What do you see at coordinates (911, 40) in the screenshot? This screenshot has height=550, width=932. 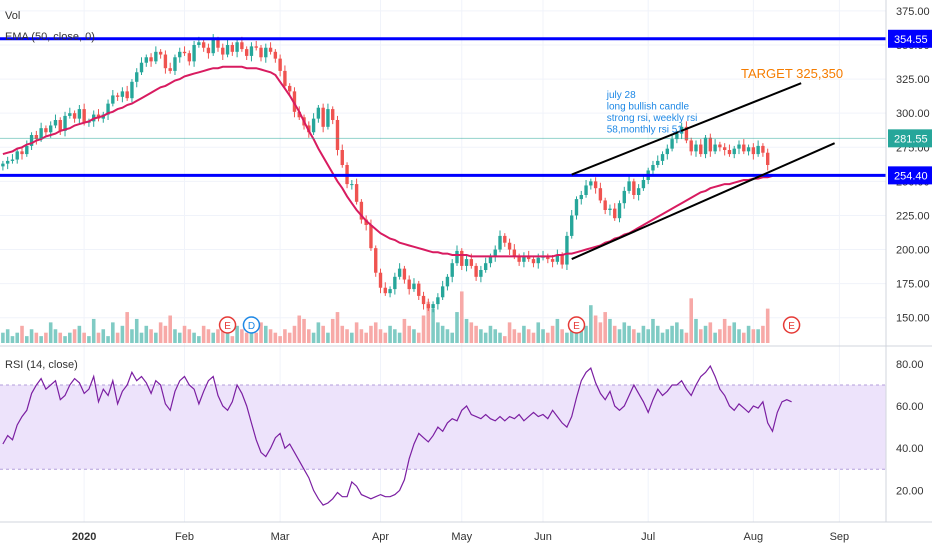 I see `level-tag-label: 354.55` at bounding box center [911, 40].